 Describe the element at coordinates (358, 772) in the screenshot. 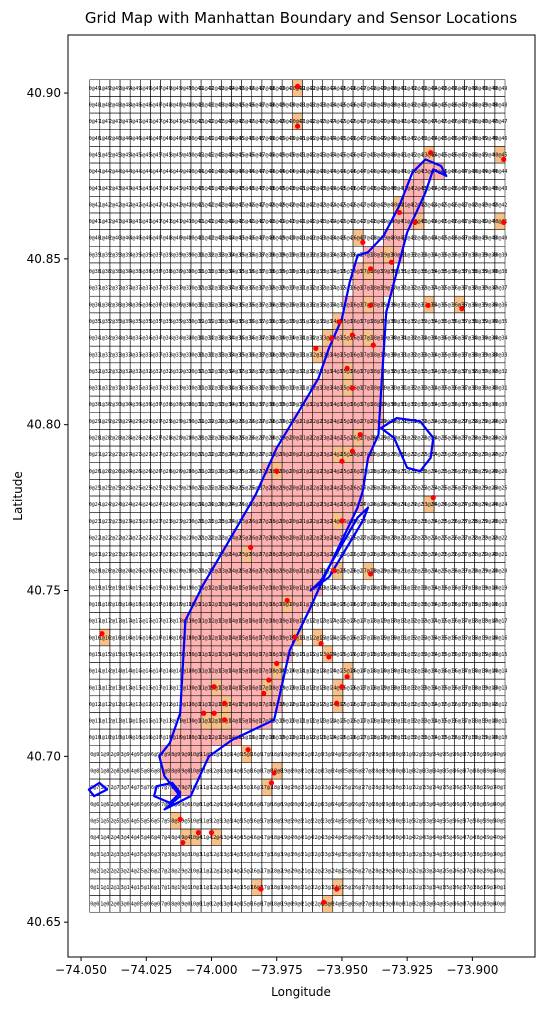

I see `grid-cell-label: 26@8` at that location.